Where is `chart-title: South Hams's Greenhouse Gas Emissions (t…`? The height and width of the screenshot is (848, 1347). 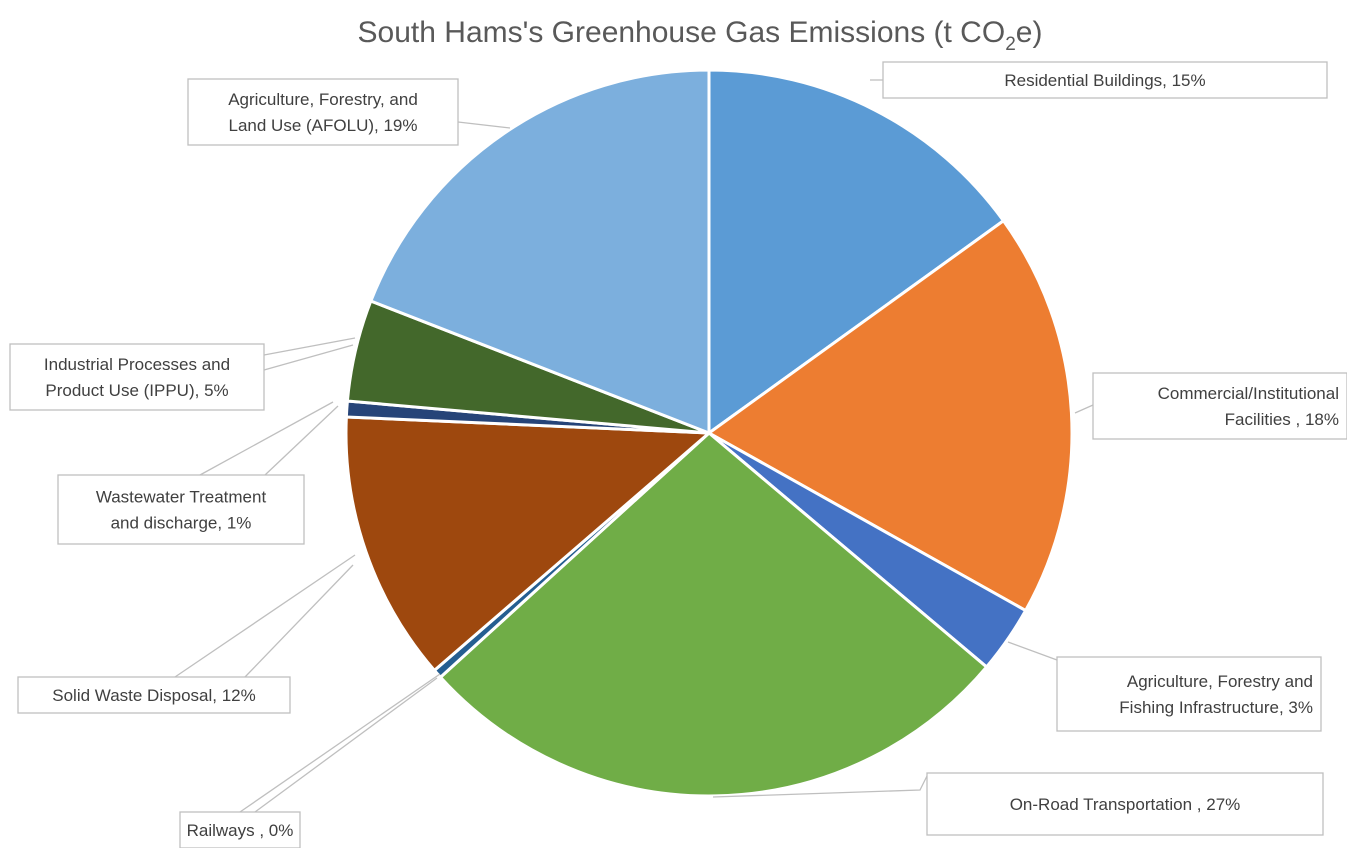 chart-title: South Hams's Greenhouse Gas Emissions (t… is located at coordinates (700, 35).